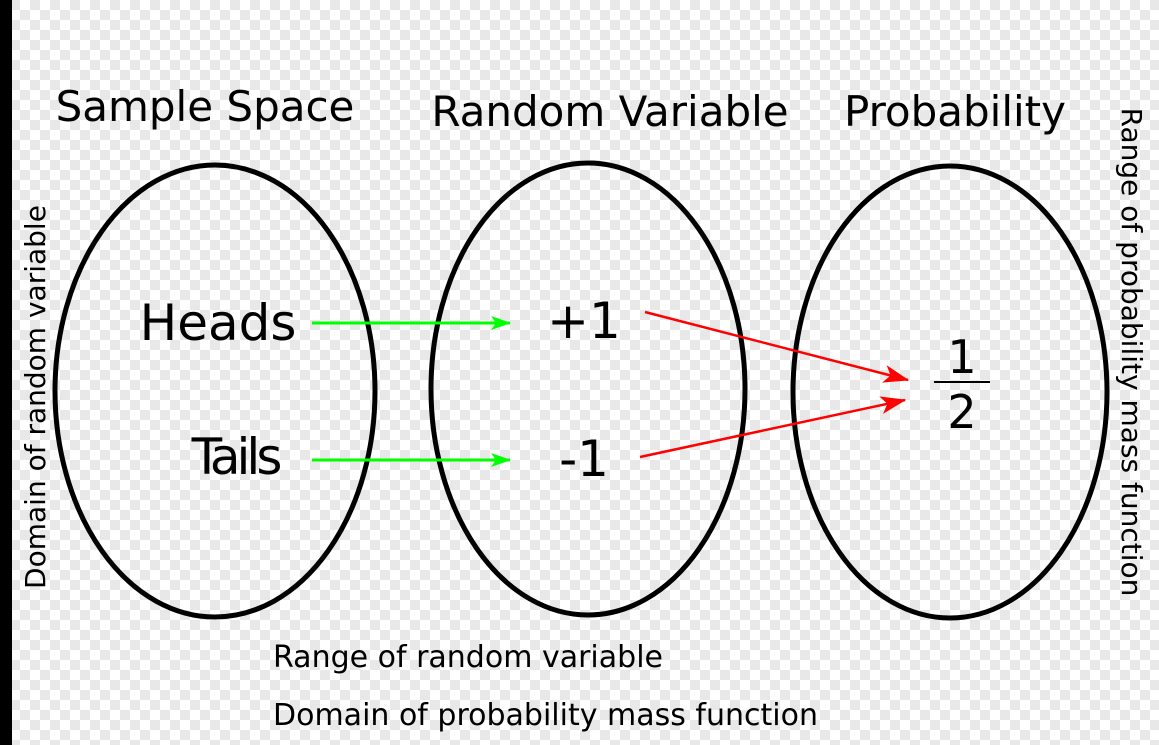  I want to click on value-minus-one: -1, so click(584, 459).